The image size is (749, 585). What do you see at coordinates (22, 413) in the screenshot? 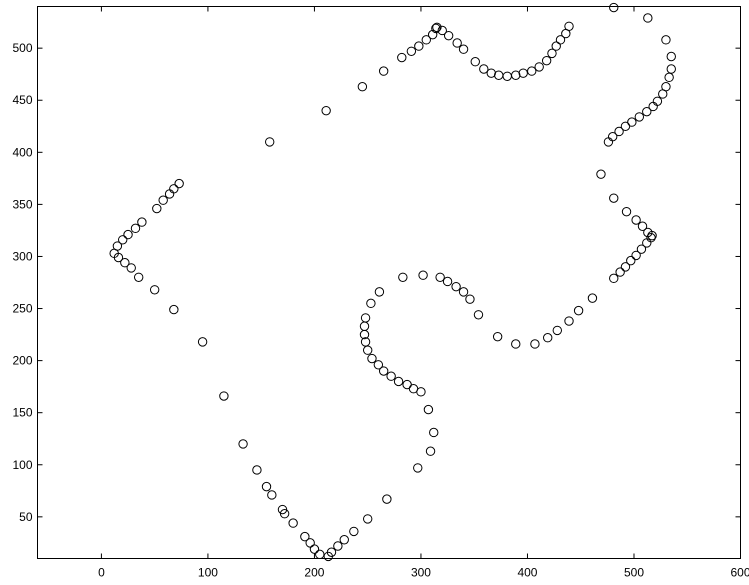
I see `y-tick-label: 150` at bounding box center [22, 413].